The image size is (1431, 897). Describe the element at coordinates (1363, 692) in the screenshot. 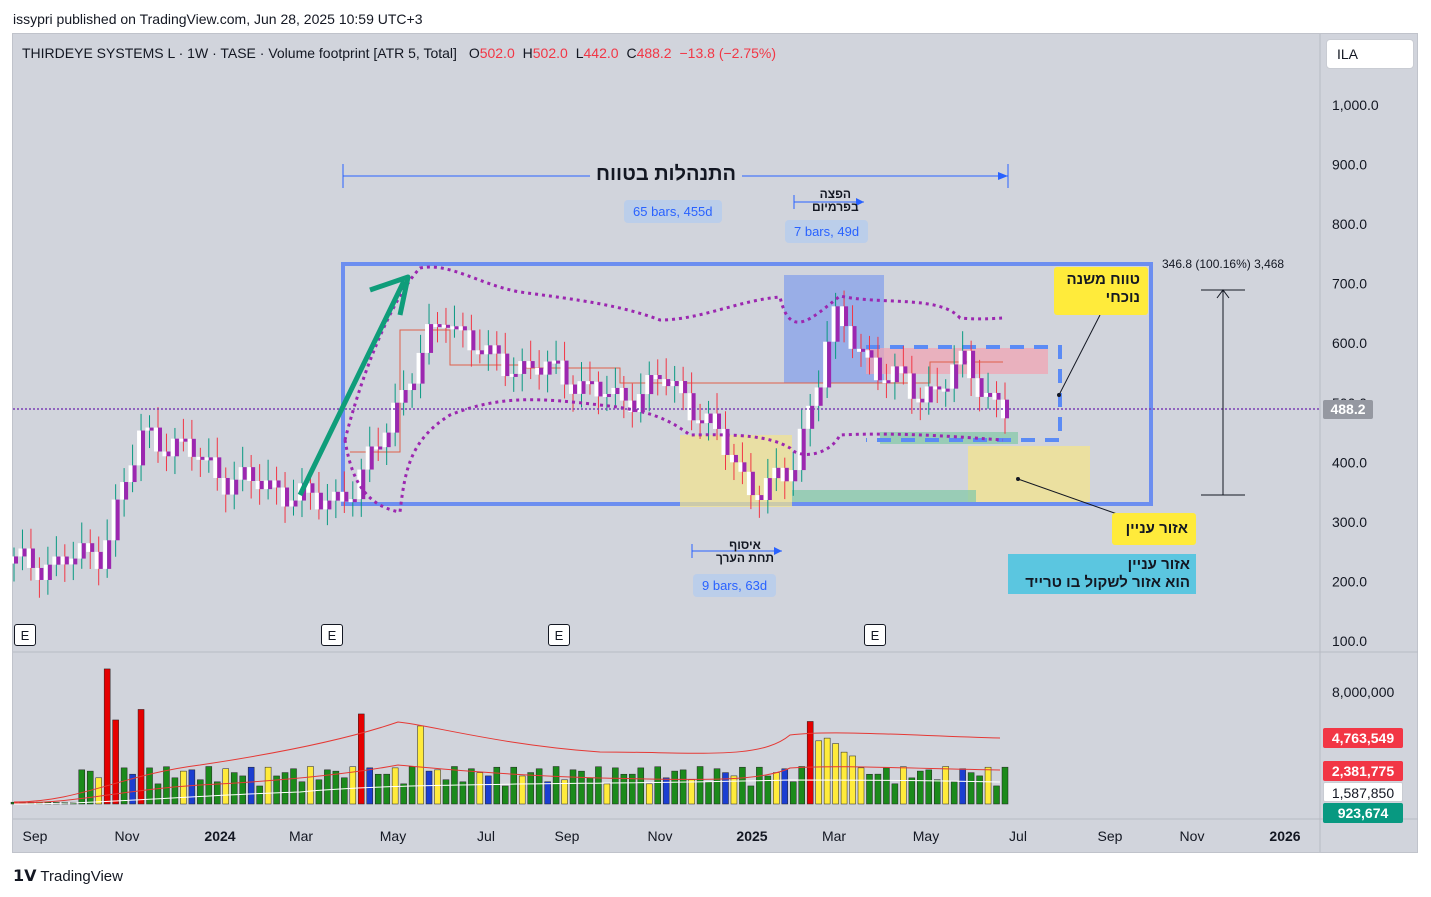

I see `volume-axis-tick: 8,000,000` at that location.